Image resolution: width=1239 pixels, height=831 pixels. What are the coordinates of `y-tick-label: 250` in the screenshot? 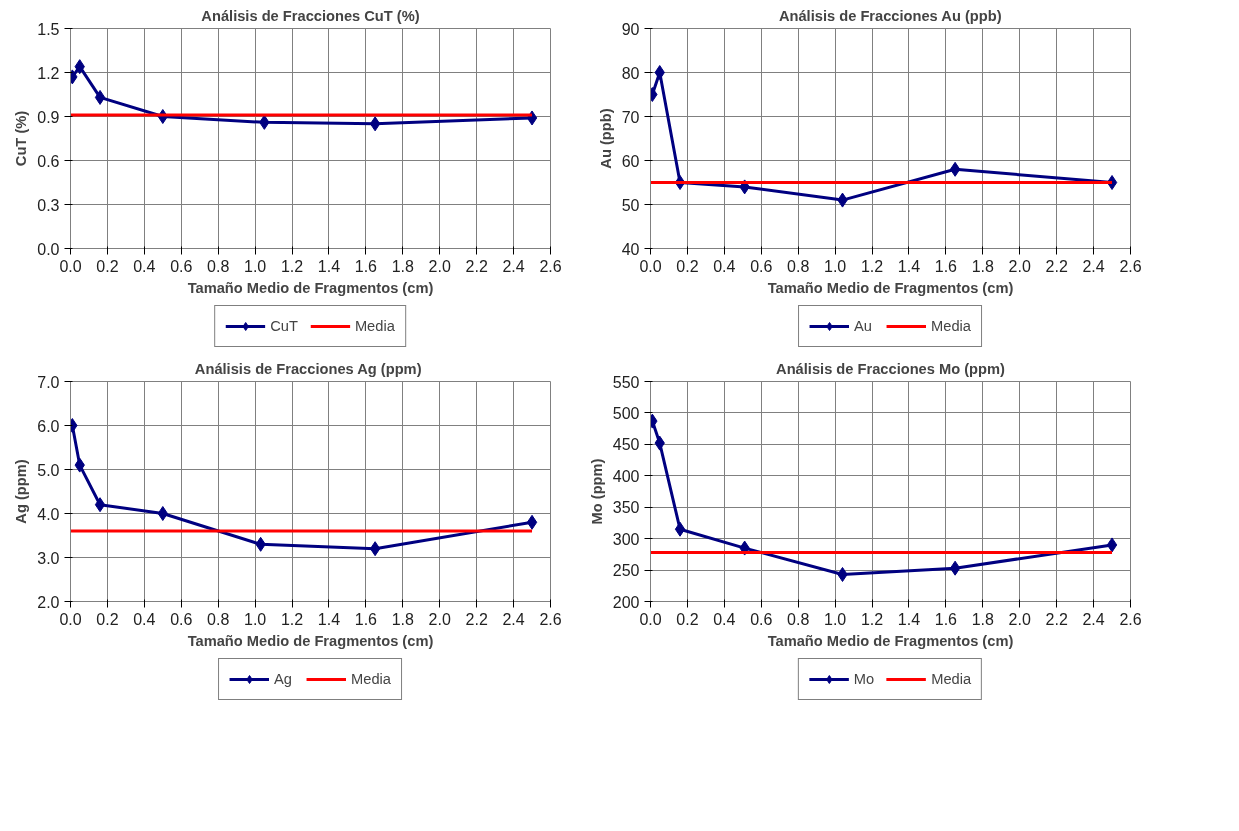 It's located at (626, 571).